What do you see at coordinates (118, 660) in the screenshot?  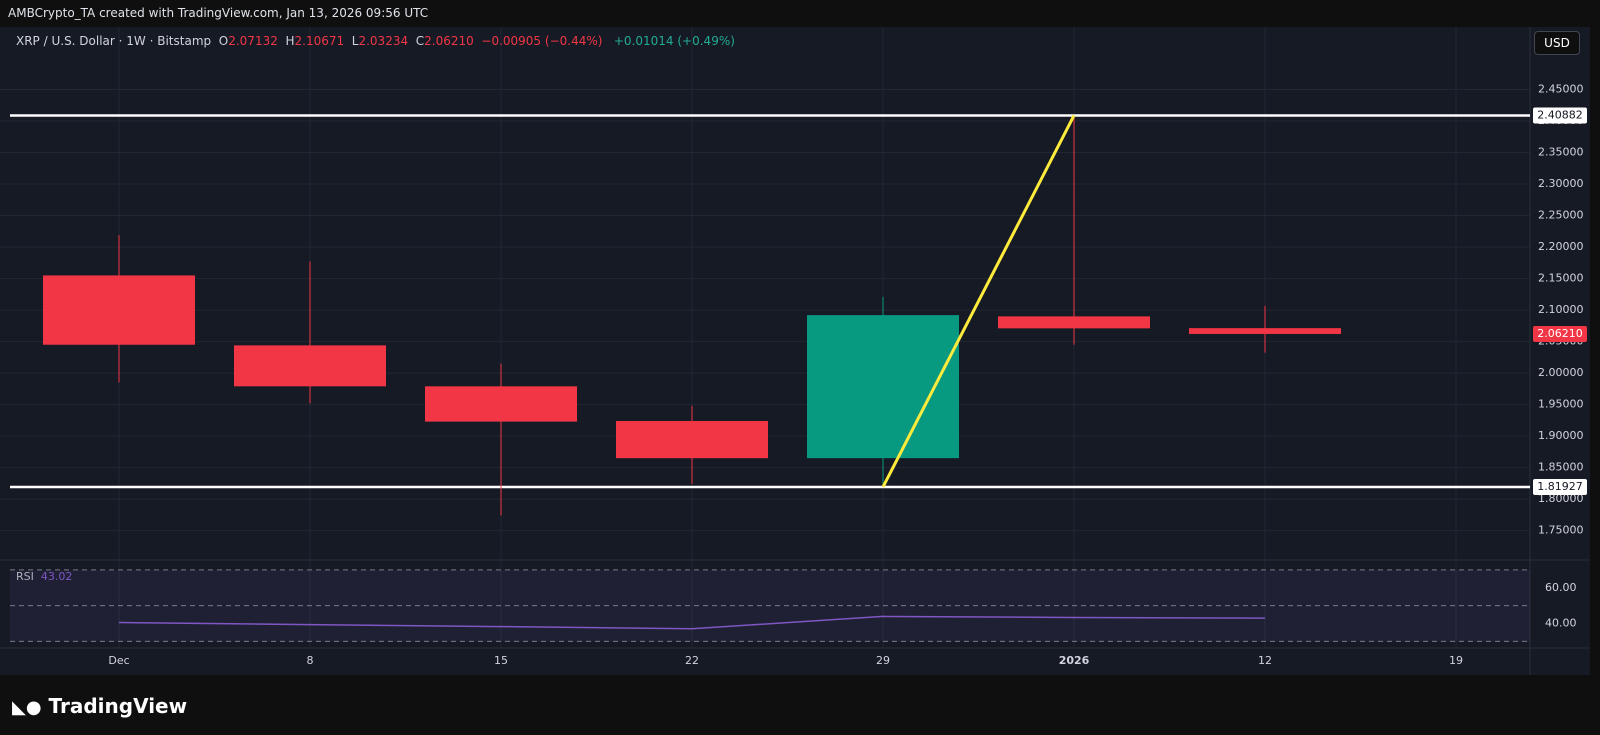 I see `x-tick-label: Dec` at bounding box center [118, 660].